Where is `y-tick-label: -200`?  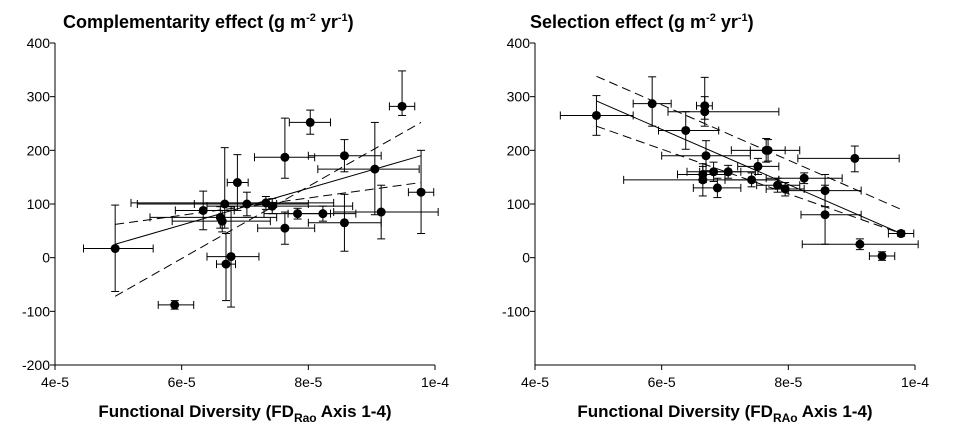
y-tick-label: -200 is located at coordinates (36, 365).